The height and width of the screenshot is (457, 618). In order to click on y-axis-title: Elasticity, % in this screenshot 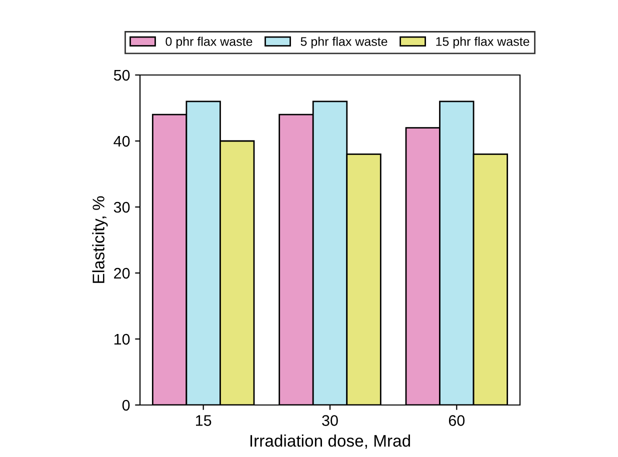, I will do `click(100, 239)`.